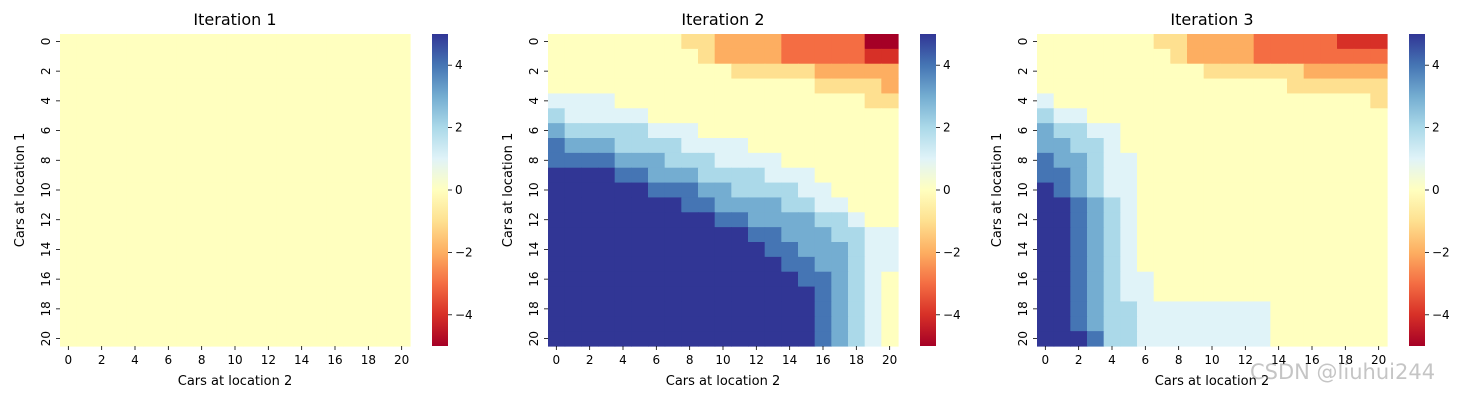 Image resolution: width=1477 pixels, height=402 pixels. I want to click on colorbar-tick-label: 0, so click(459, 190).